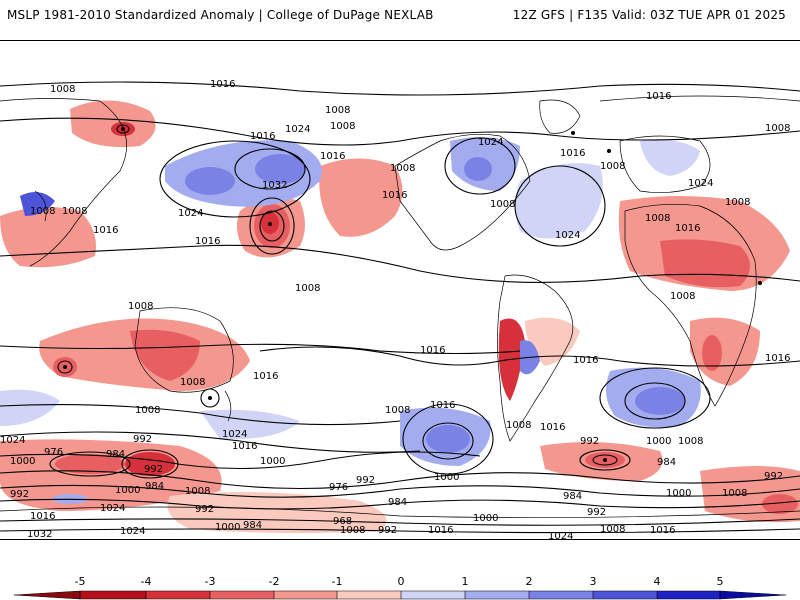 This screenshot has height=600, width=800. I want to click on anomaly-south-america, so click(552, 341).